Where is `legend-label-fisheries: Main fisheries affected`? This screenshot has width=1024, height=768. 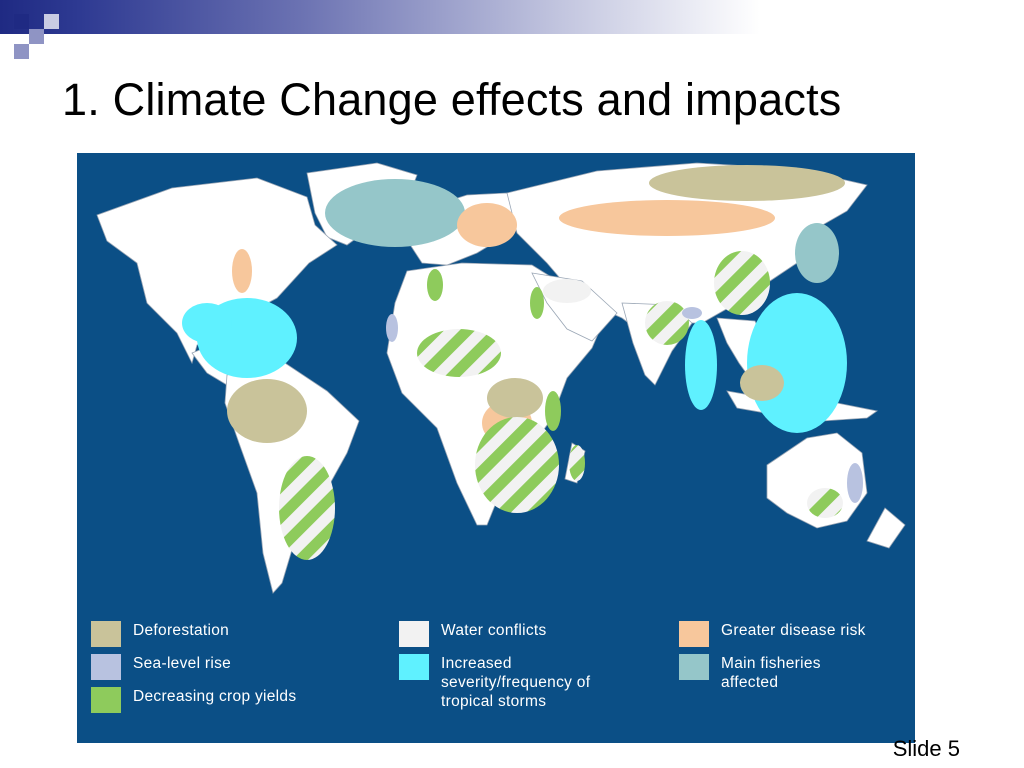 legend-label-fisheries: Main fisheries affected is located at coordinates (771, 673).